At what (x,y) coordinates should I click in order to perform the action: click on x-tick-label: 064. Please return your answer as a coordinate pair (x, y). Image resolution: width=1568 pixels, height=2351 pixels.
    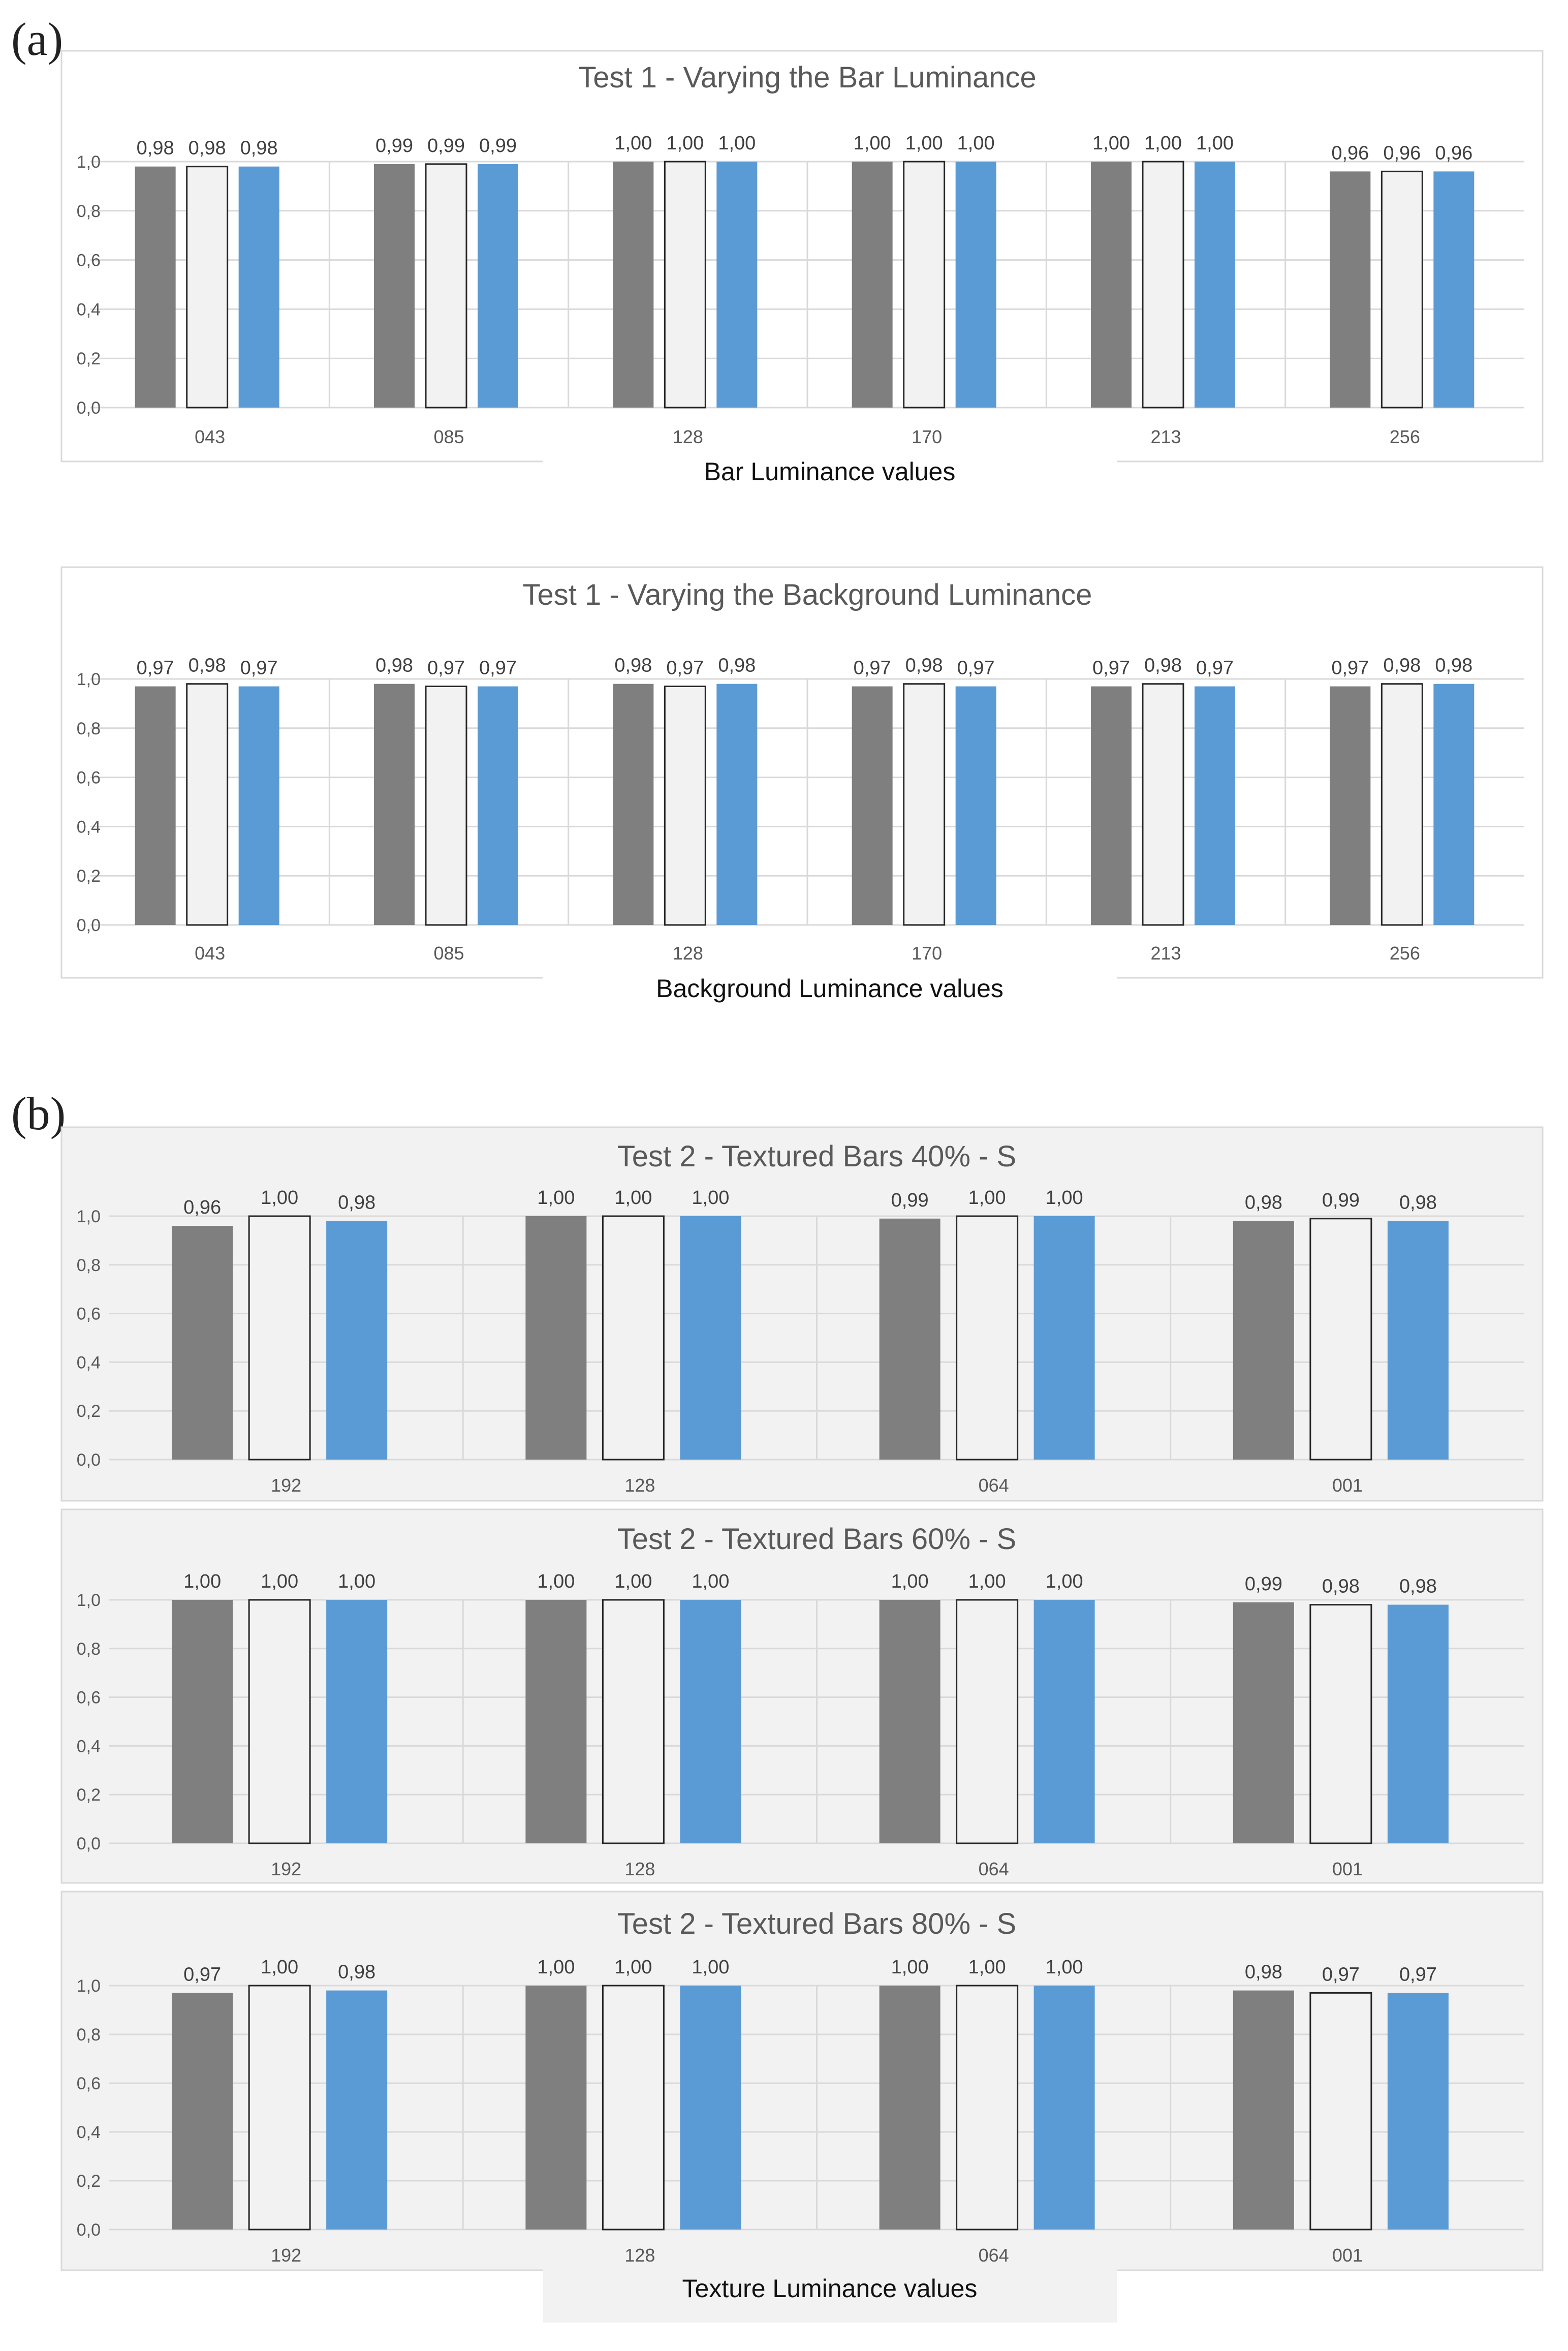
    Looking at the image, I should click on (994, 1485).